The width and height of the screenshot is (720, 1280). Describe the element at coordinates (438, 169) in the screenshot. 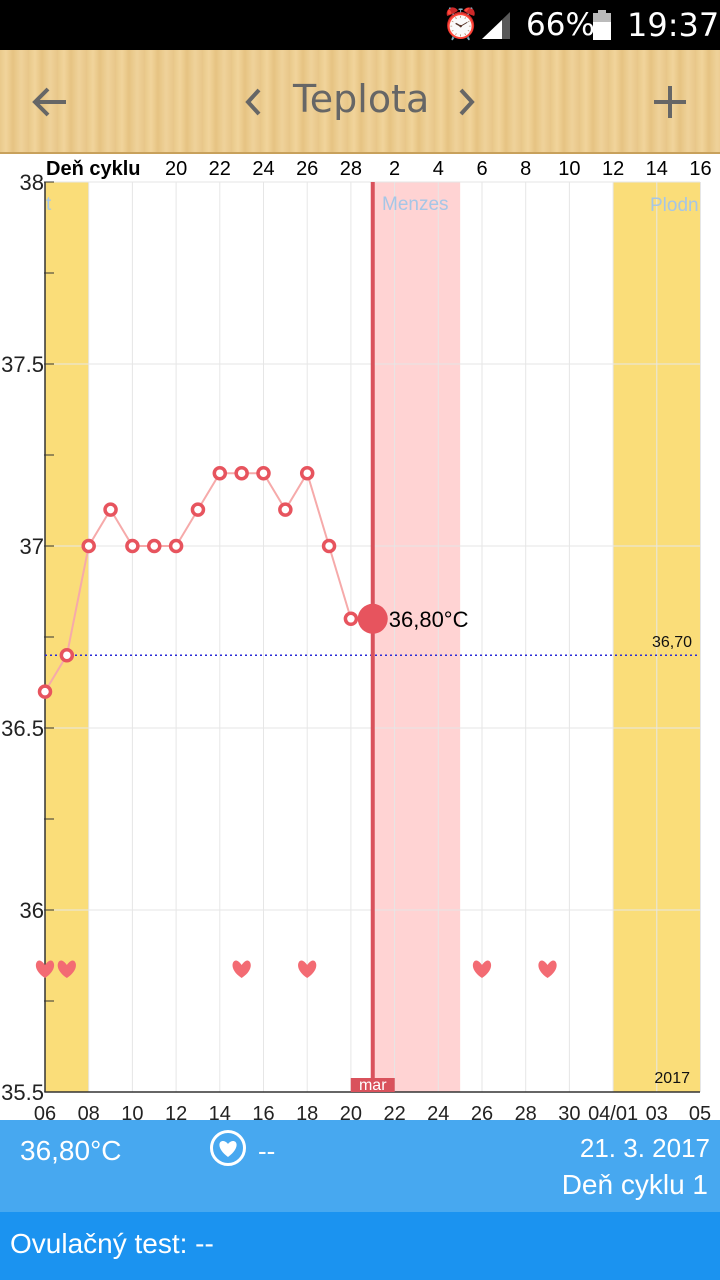

I see `top-tick-label: 4` at that location.